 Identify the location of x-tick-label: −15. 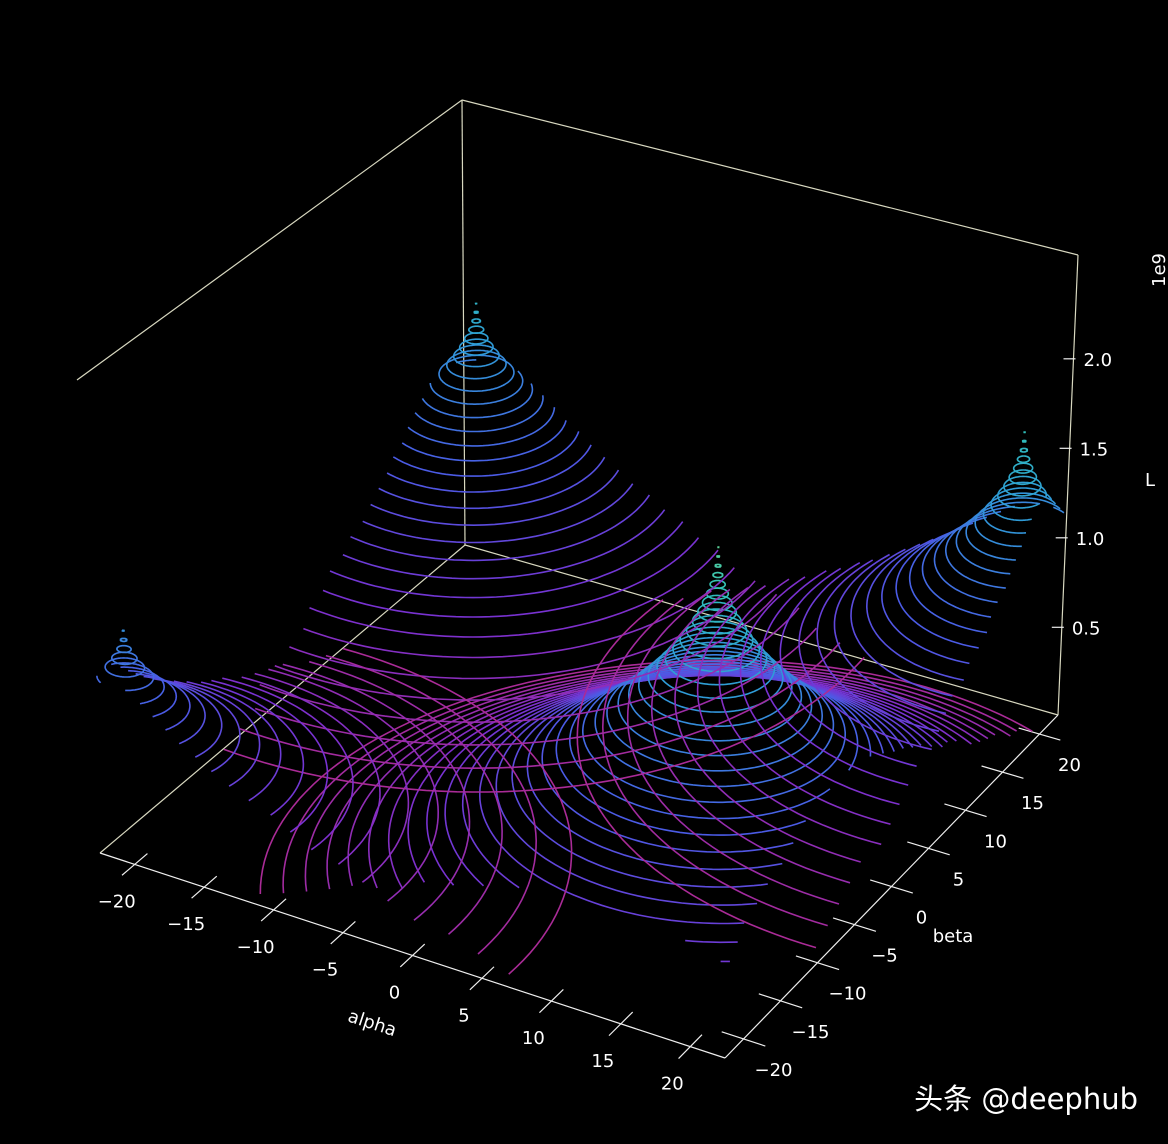
(186, 924).